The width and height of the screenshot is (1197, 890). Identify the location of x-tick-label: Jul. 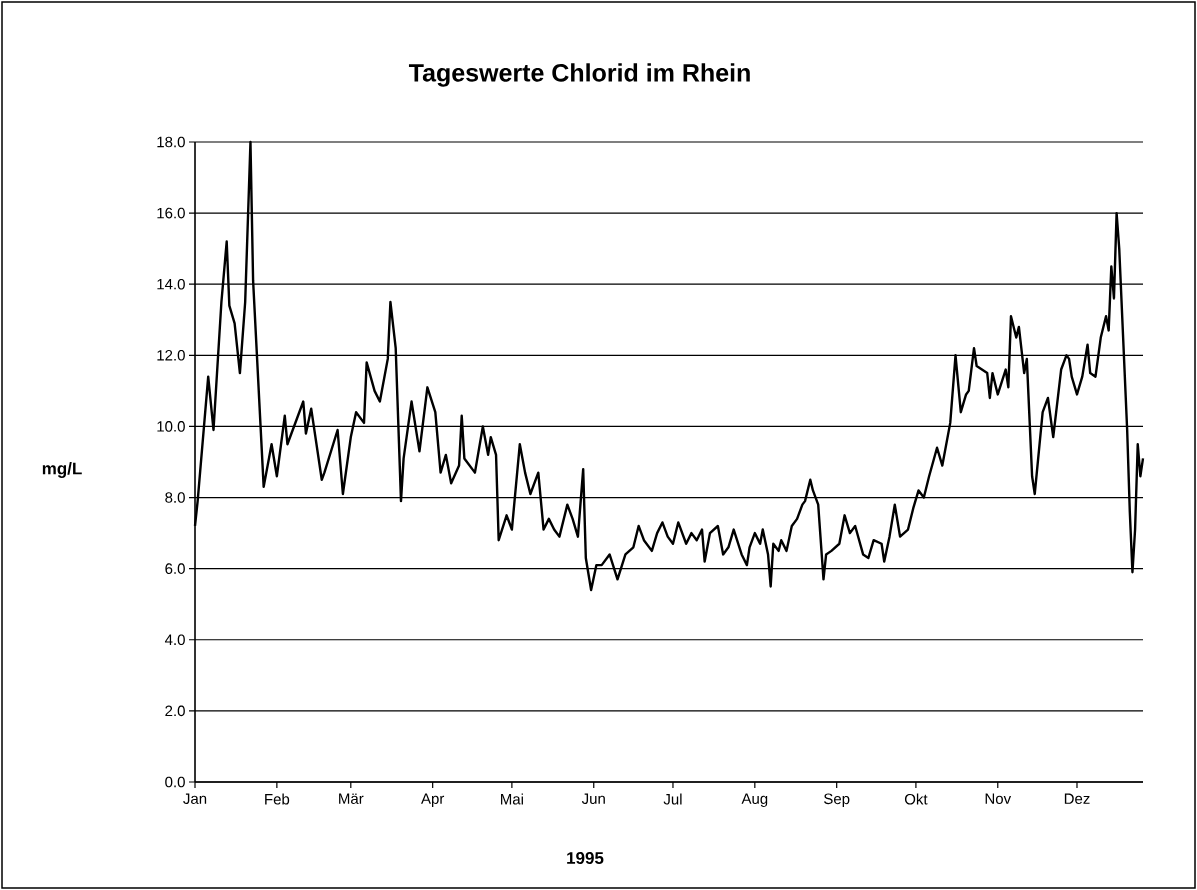
(672, 799).